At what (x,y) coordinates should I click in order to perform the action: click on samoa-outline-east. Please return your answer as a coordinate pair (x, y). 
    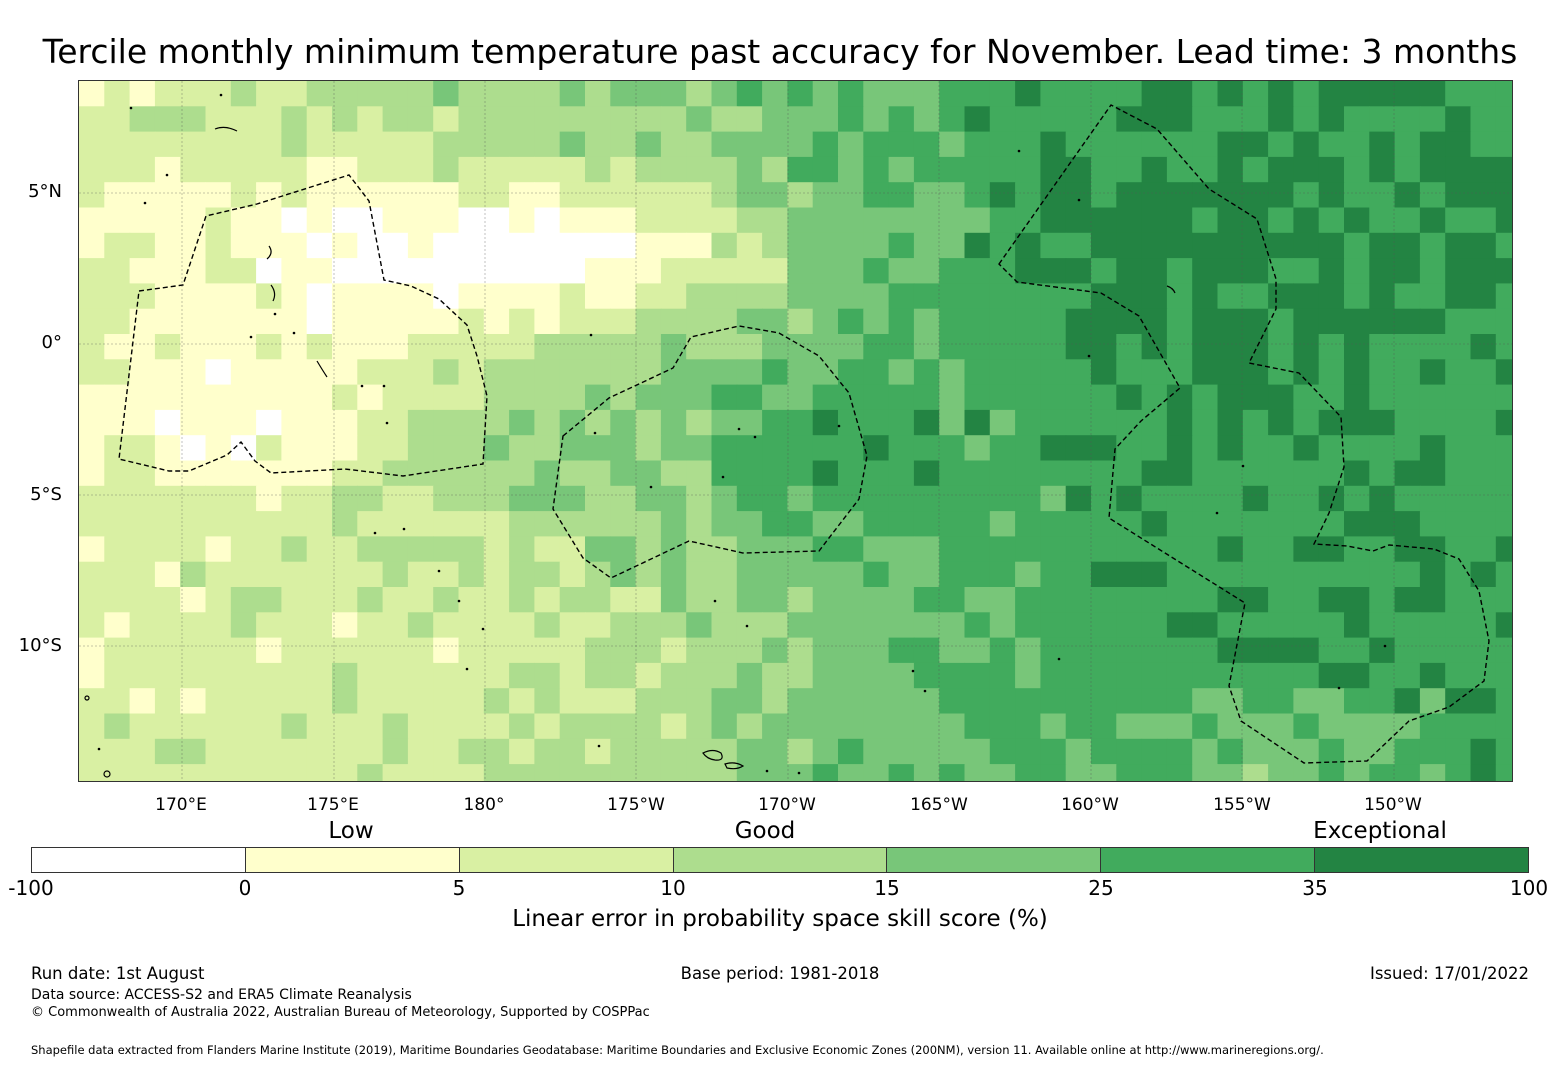
    Looking at the image, I should click on (734, 766).